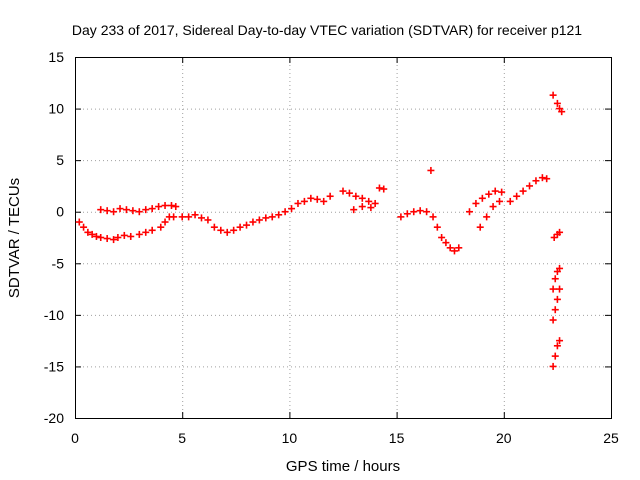 This screenshot has width=640, height=480. I want to click on x-tick-label: 15, so click(397, 438).